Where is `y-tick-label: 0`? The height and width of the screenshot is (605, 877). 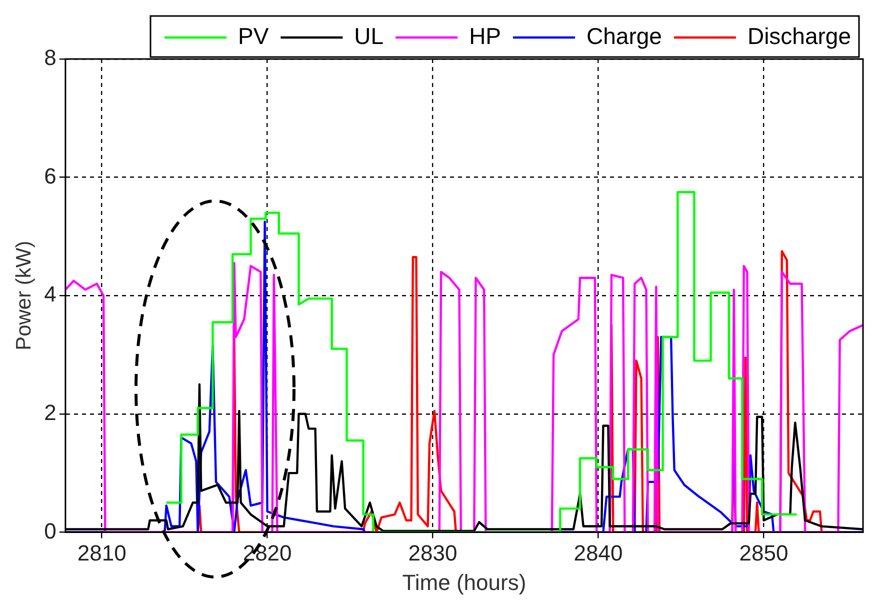
y-tick-label: 0 is located at coordinates (50, 531).